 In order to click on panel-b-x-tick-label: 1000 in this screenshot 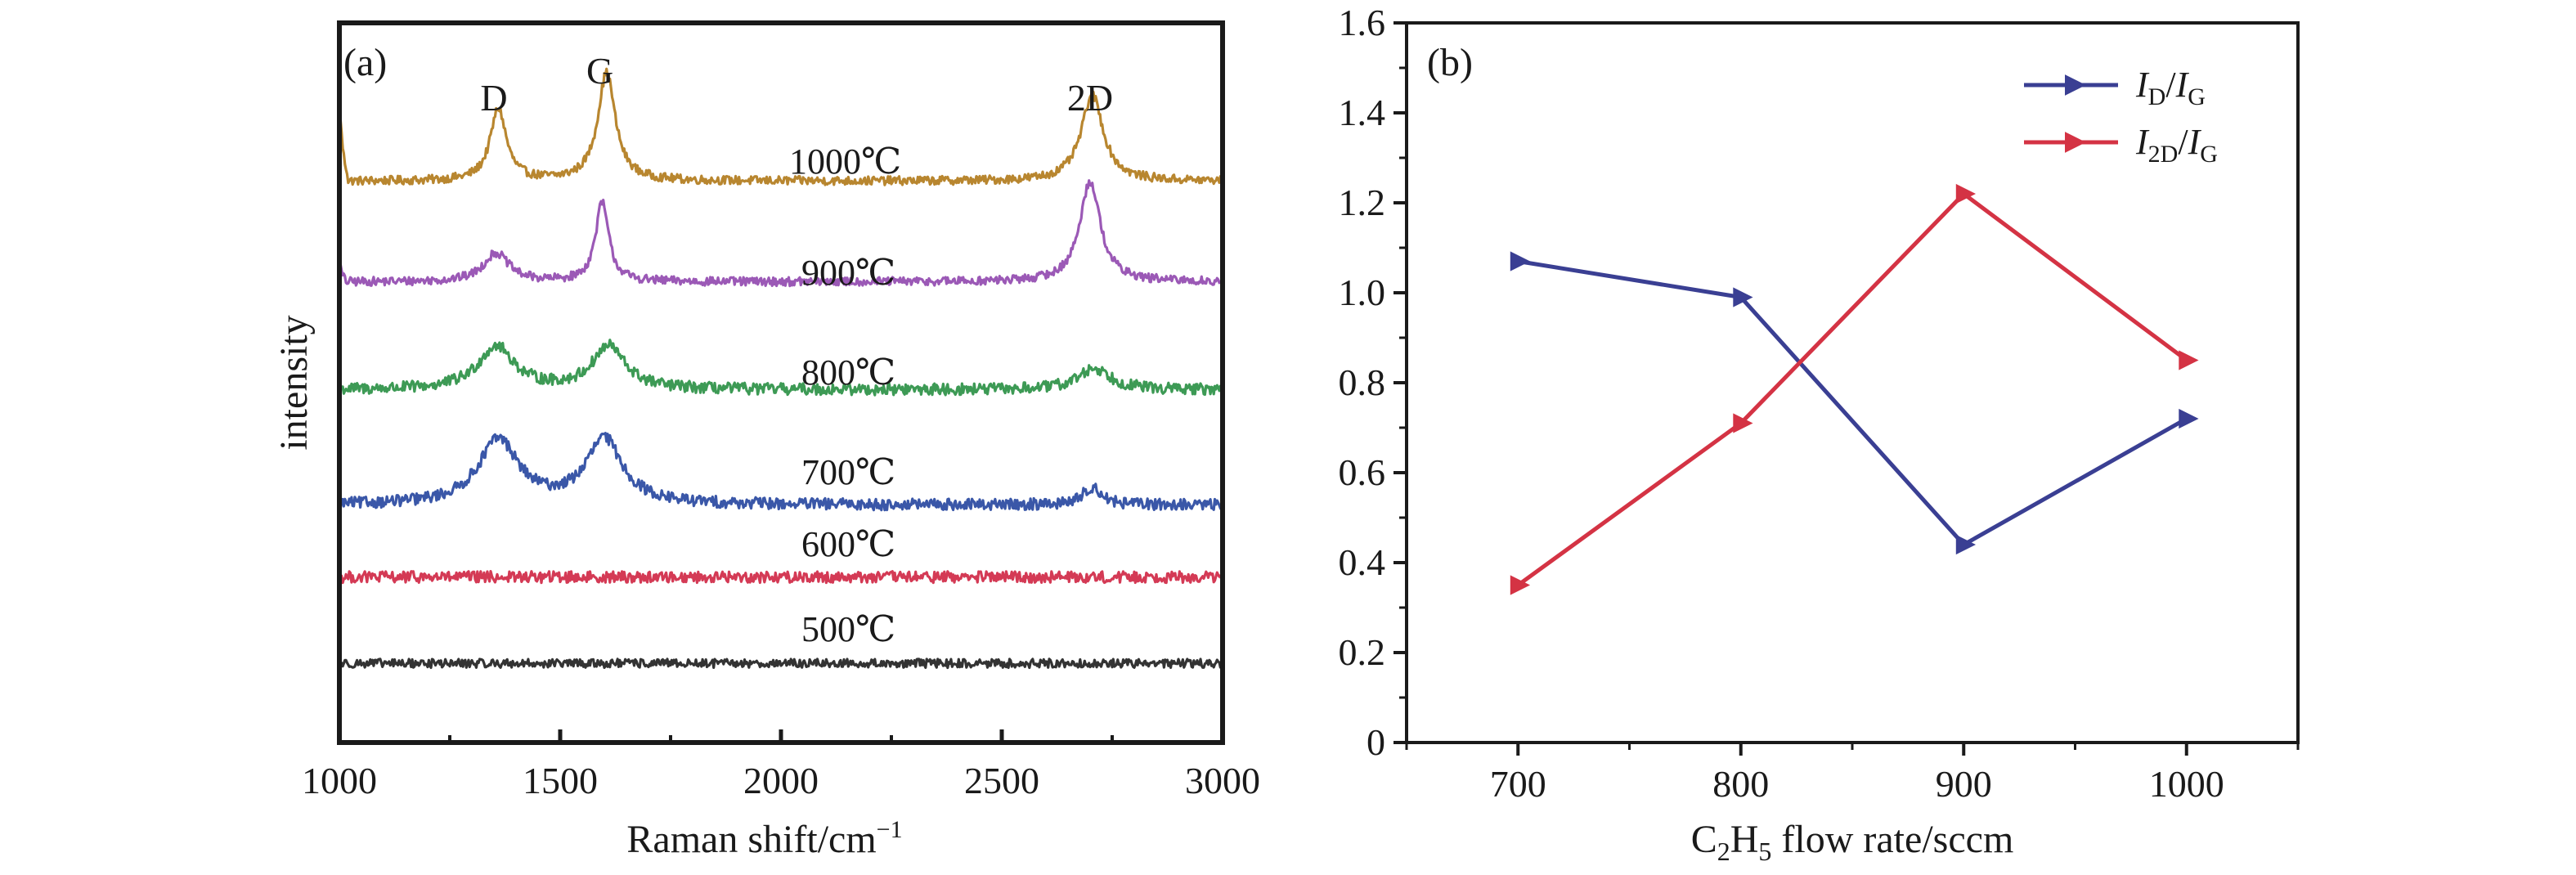, I will do `click(2187, 784)`.